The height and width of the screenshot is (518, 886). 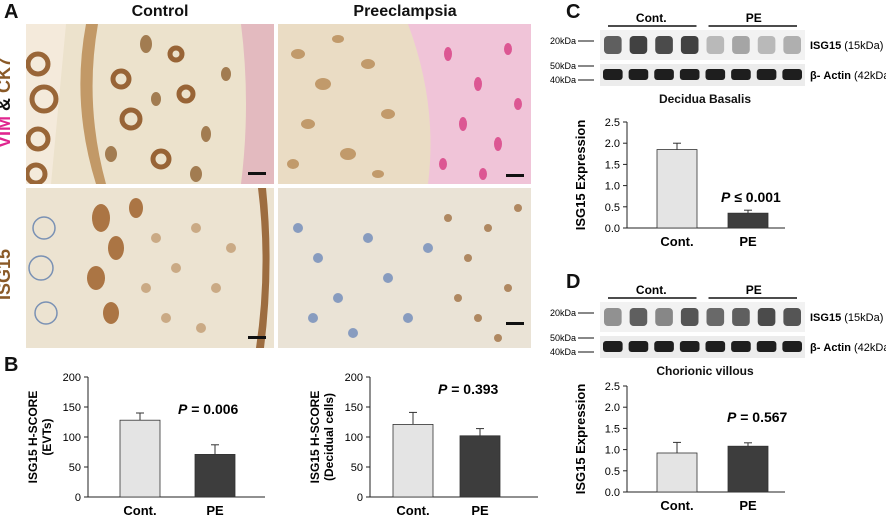 What do you see at coordinates (612, 387) in the screenshot?
I see `y-tick-label: 2.5` at bounding box center [612, 387].